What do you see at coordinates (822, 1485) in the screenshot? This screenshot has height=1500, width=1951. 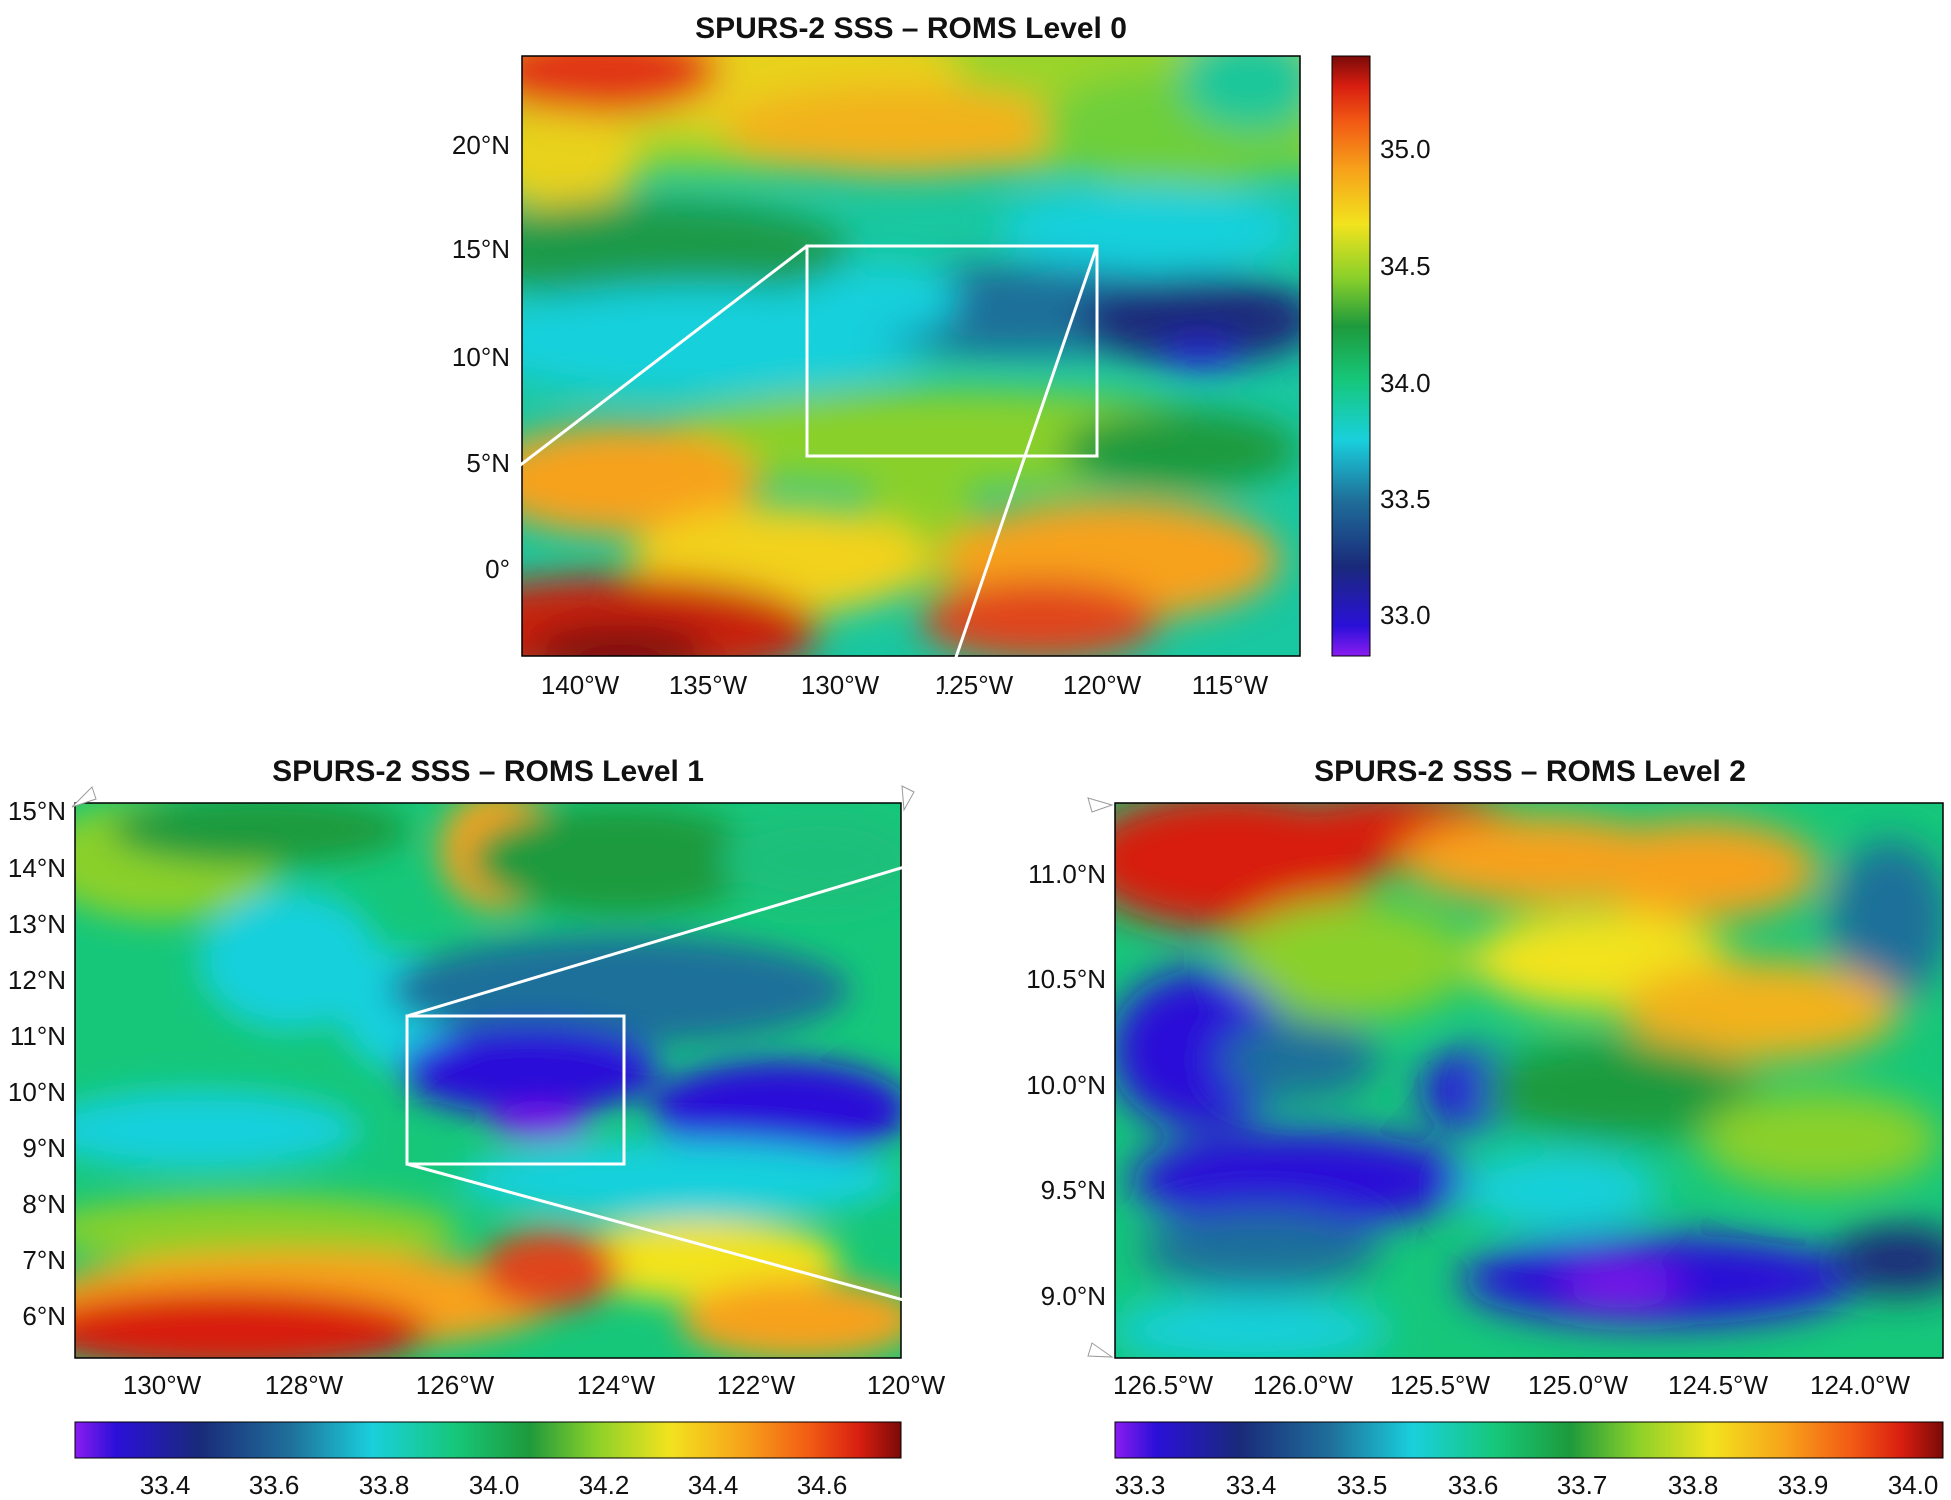 I see `level1-colorbar-label: 34.6` at bounding box center [822, 1485].